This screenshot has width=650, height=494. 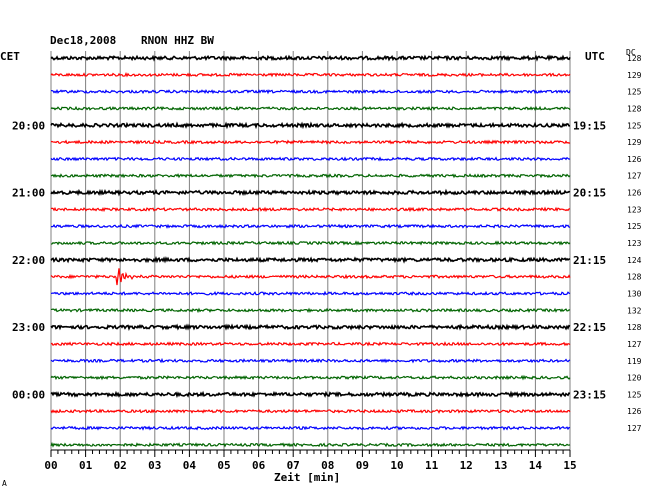 What do you see at coordinates (589, 125) in the screenshot?
I see `right-time-label: 19:15` at bounding box center [589, 125].